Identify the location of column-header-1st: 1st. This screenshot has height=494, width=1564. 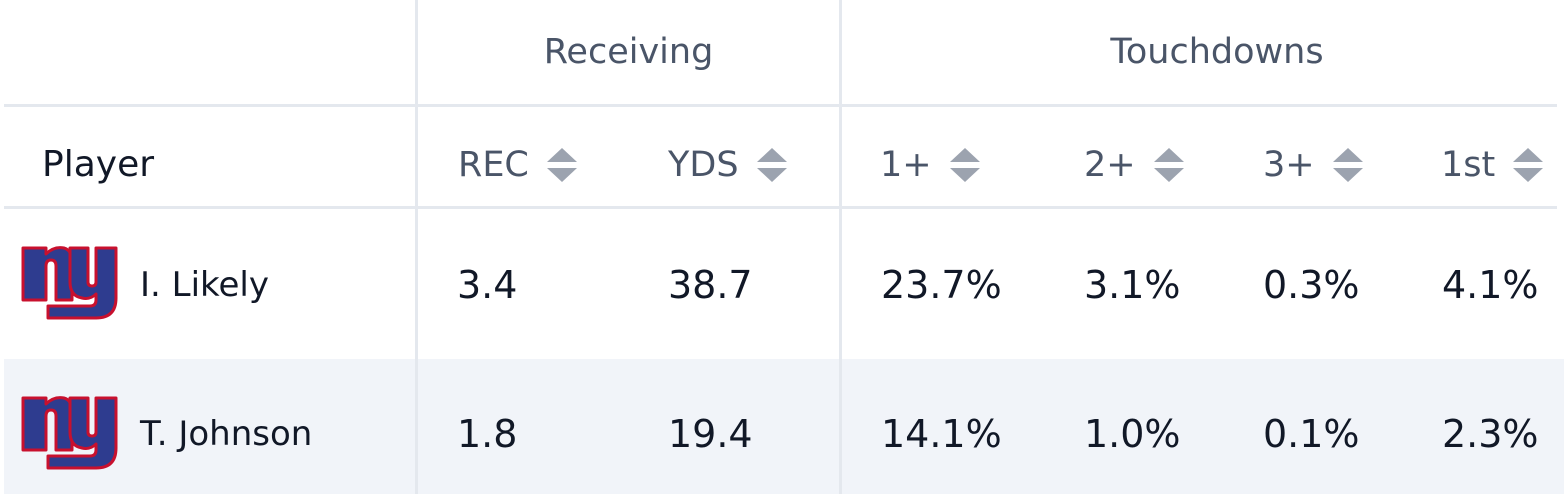
(1492, 165).